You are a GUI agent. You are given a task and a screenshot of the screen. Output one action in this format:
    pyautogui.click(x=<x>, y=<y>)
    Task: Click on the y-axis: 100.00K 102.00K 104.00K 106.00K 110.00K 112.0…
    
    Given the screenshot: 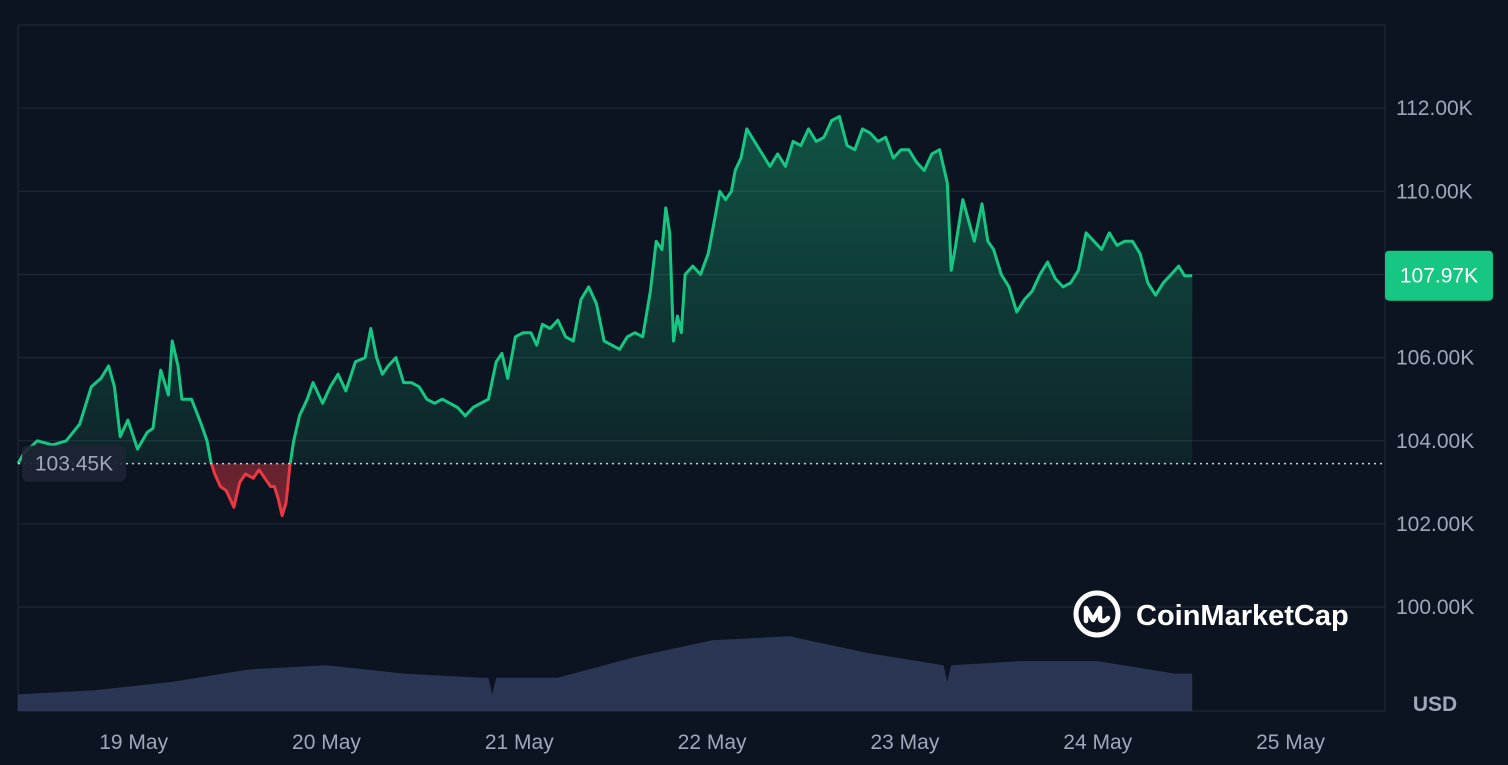 What is the action you would take?
    pyautogui.click(x=1439, y=406)
    